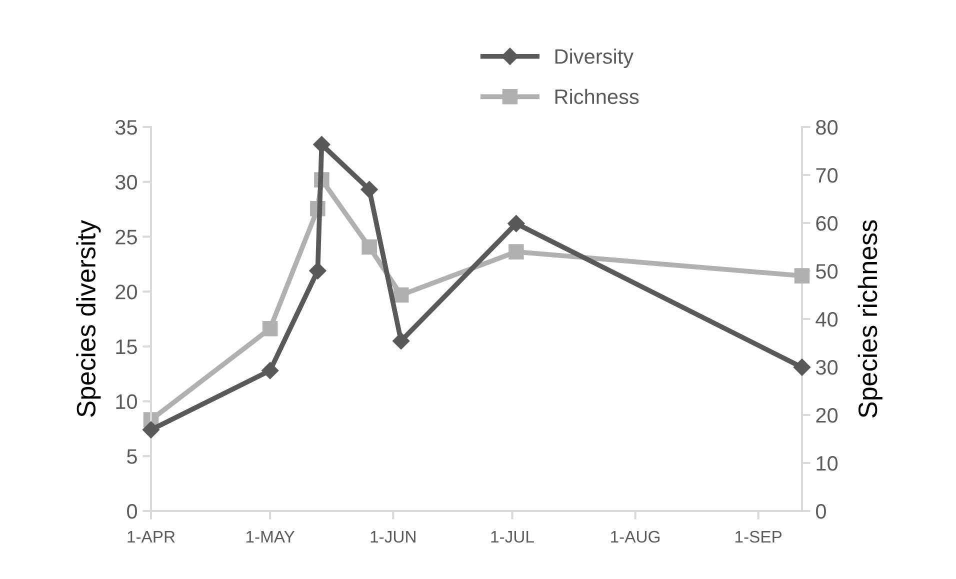 This screenshot has height=579, width=956. What do you see at coordinates (126, 127) in the screenshot?
I see `y-tick-label: 35` at bounding box center [126, 127].